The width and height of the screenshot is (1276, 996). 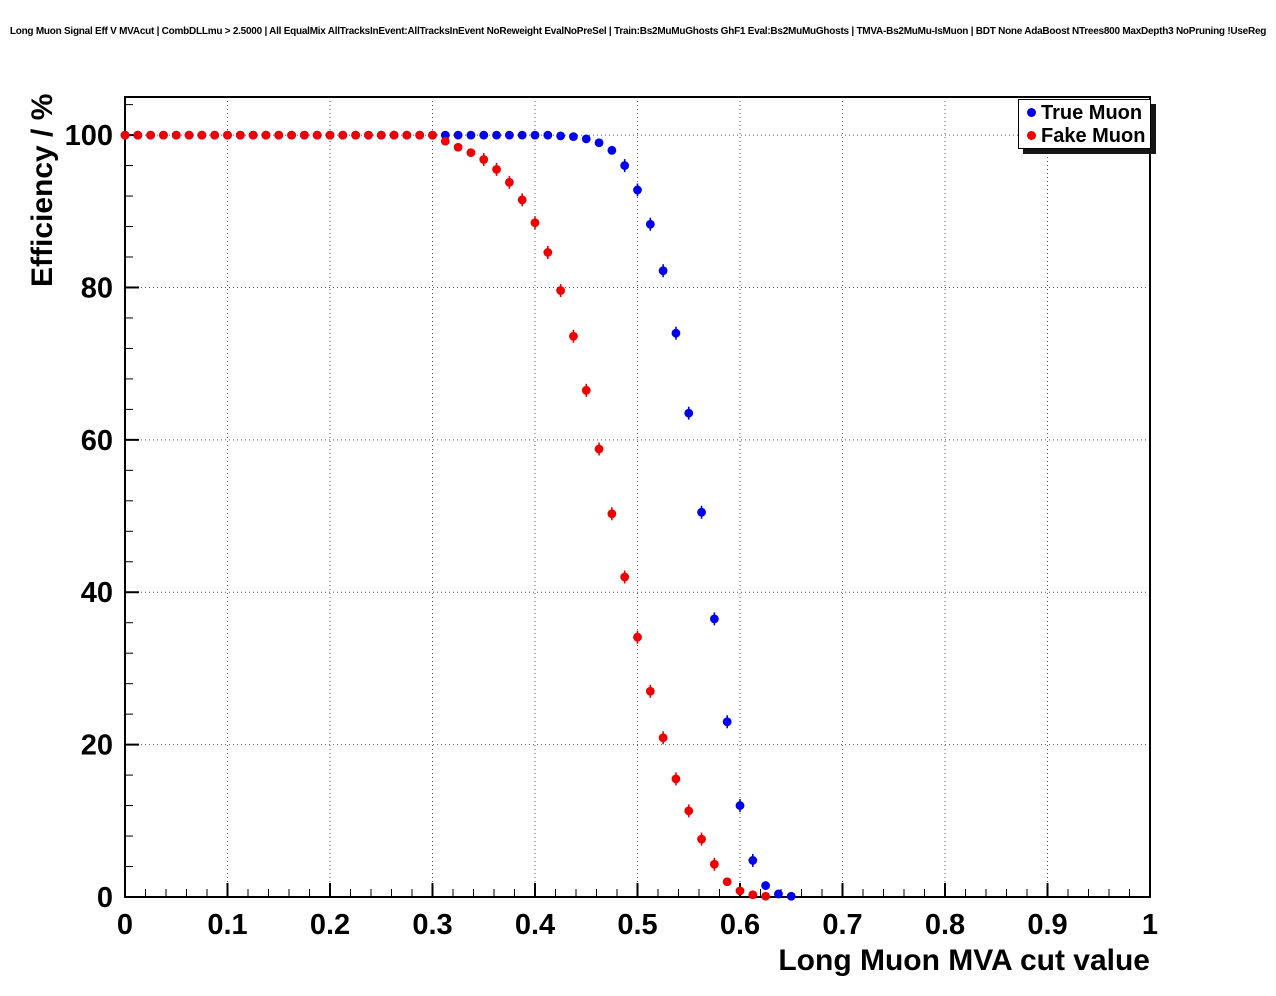 I want to click on y-tick-label: 20, so click(x=97, y=746).